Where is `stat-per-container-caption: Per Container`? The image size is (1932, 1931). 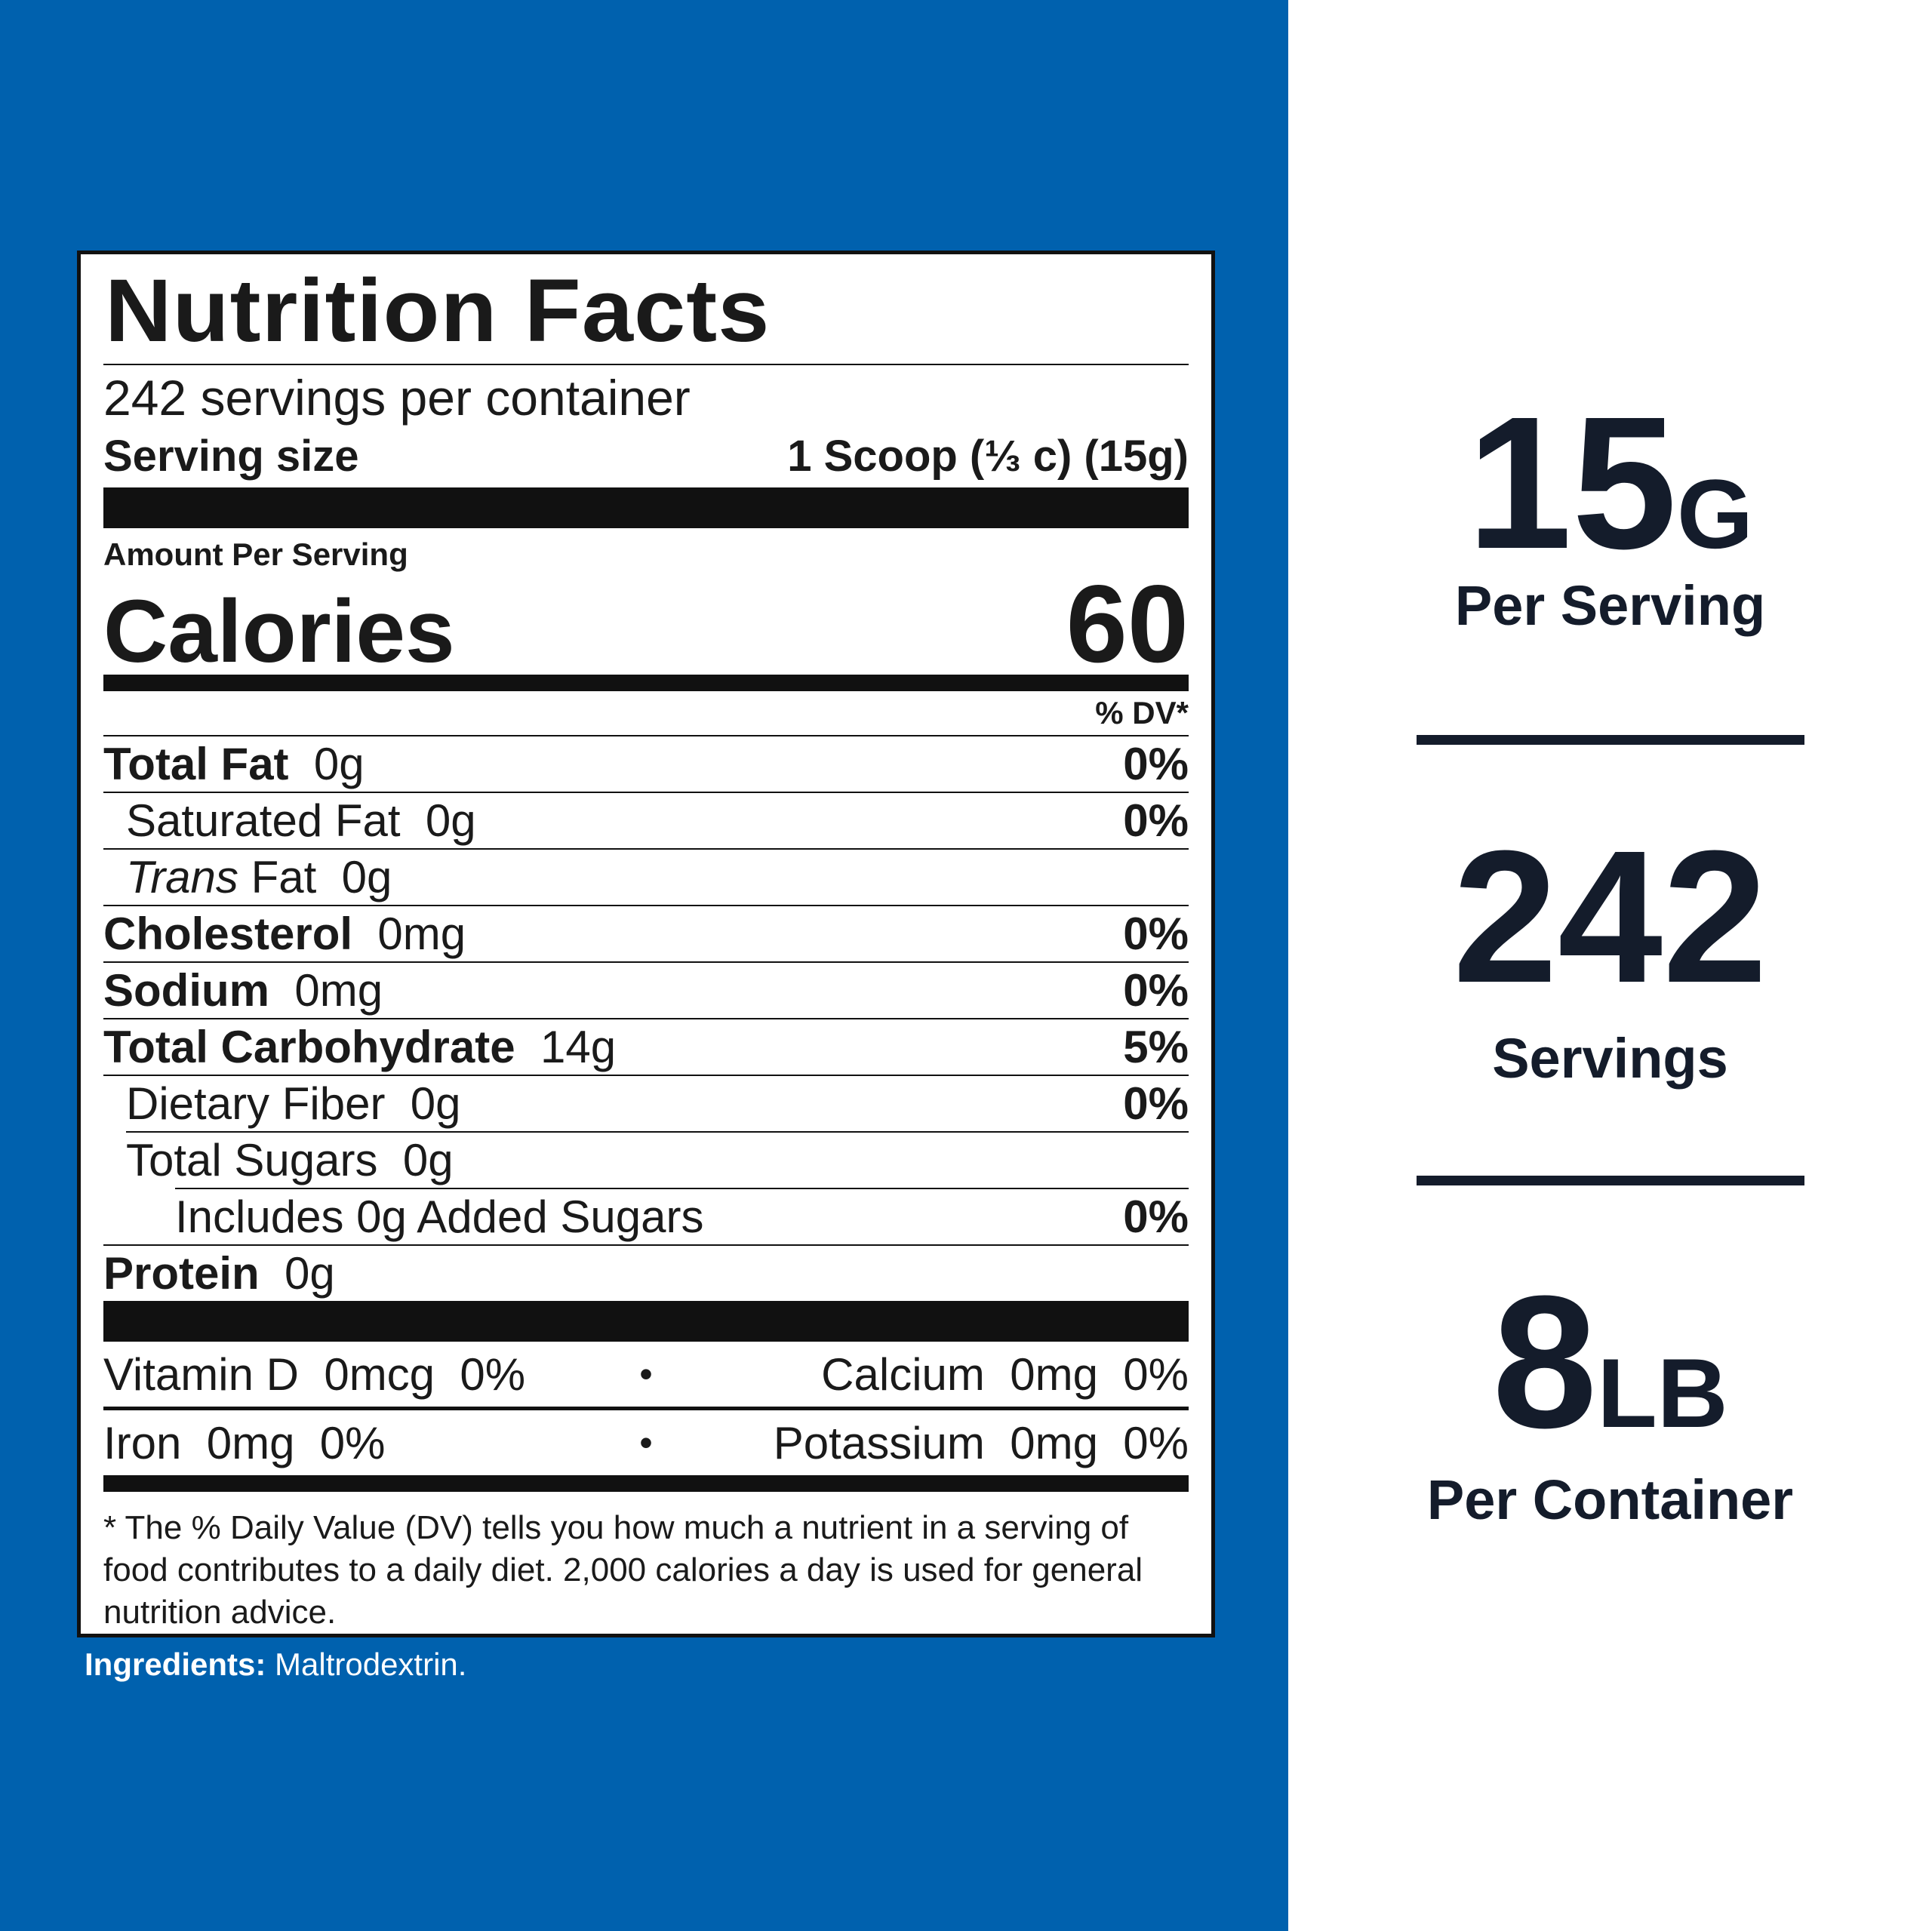 stat-per-container-caption: Per Container is located at coordinates (1610, 1500).